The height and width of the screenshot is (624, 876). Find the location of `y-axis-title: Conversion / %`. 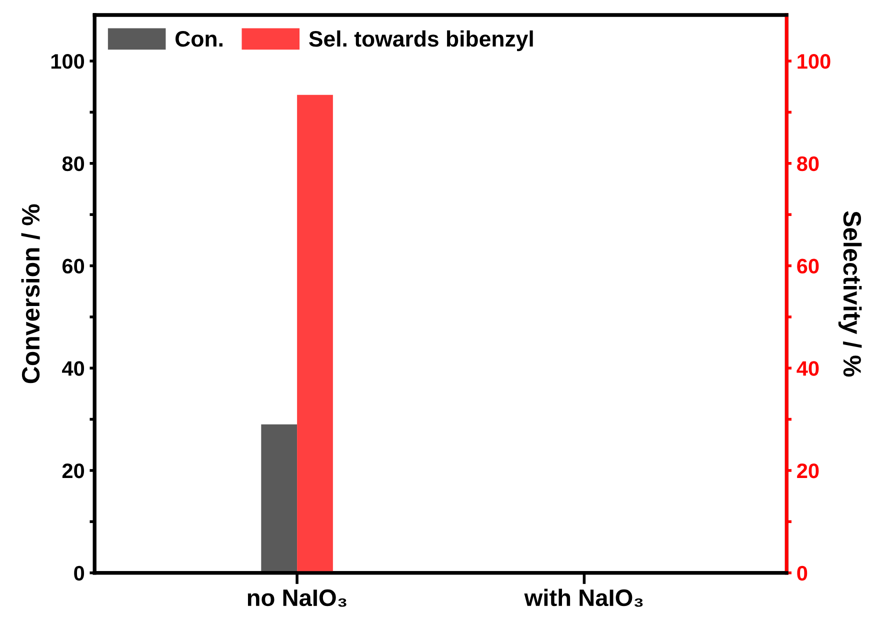

y-axis-title: Conversion / % is located at coordinates (30, 294).